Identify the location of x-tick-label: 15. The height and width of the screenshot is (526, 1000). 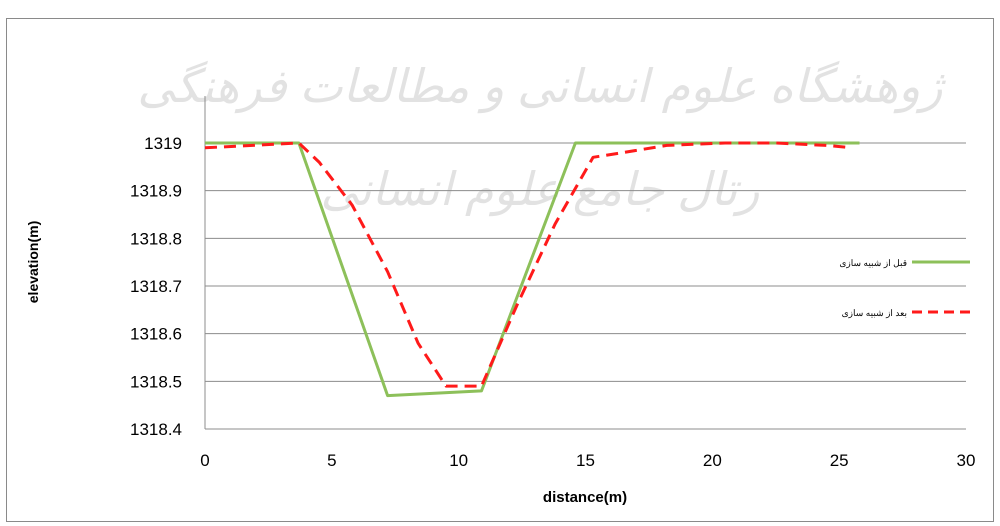
(585, 460).